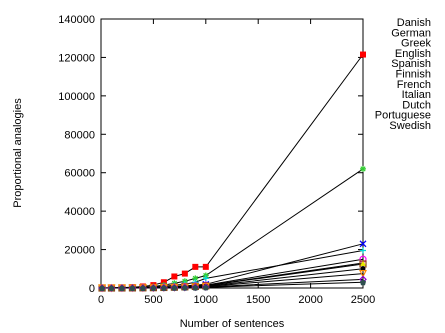  I want to click on y-tick-label: 0, so click(92, 289).